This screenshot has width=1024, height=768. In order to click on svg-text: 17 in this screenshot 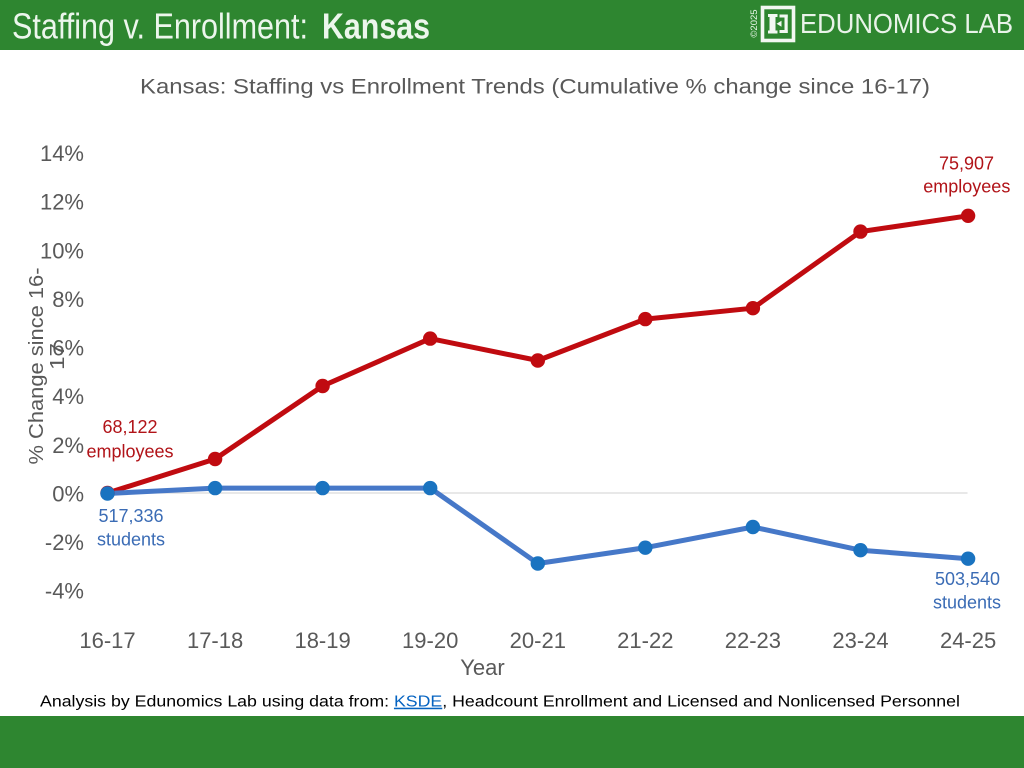, I will do `click(58, 356)`.